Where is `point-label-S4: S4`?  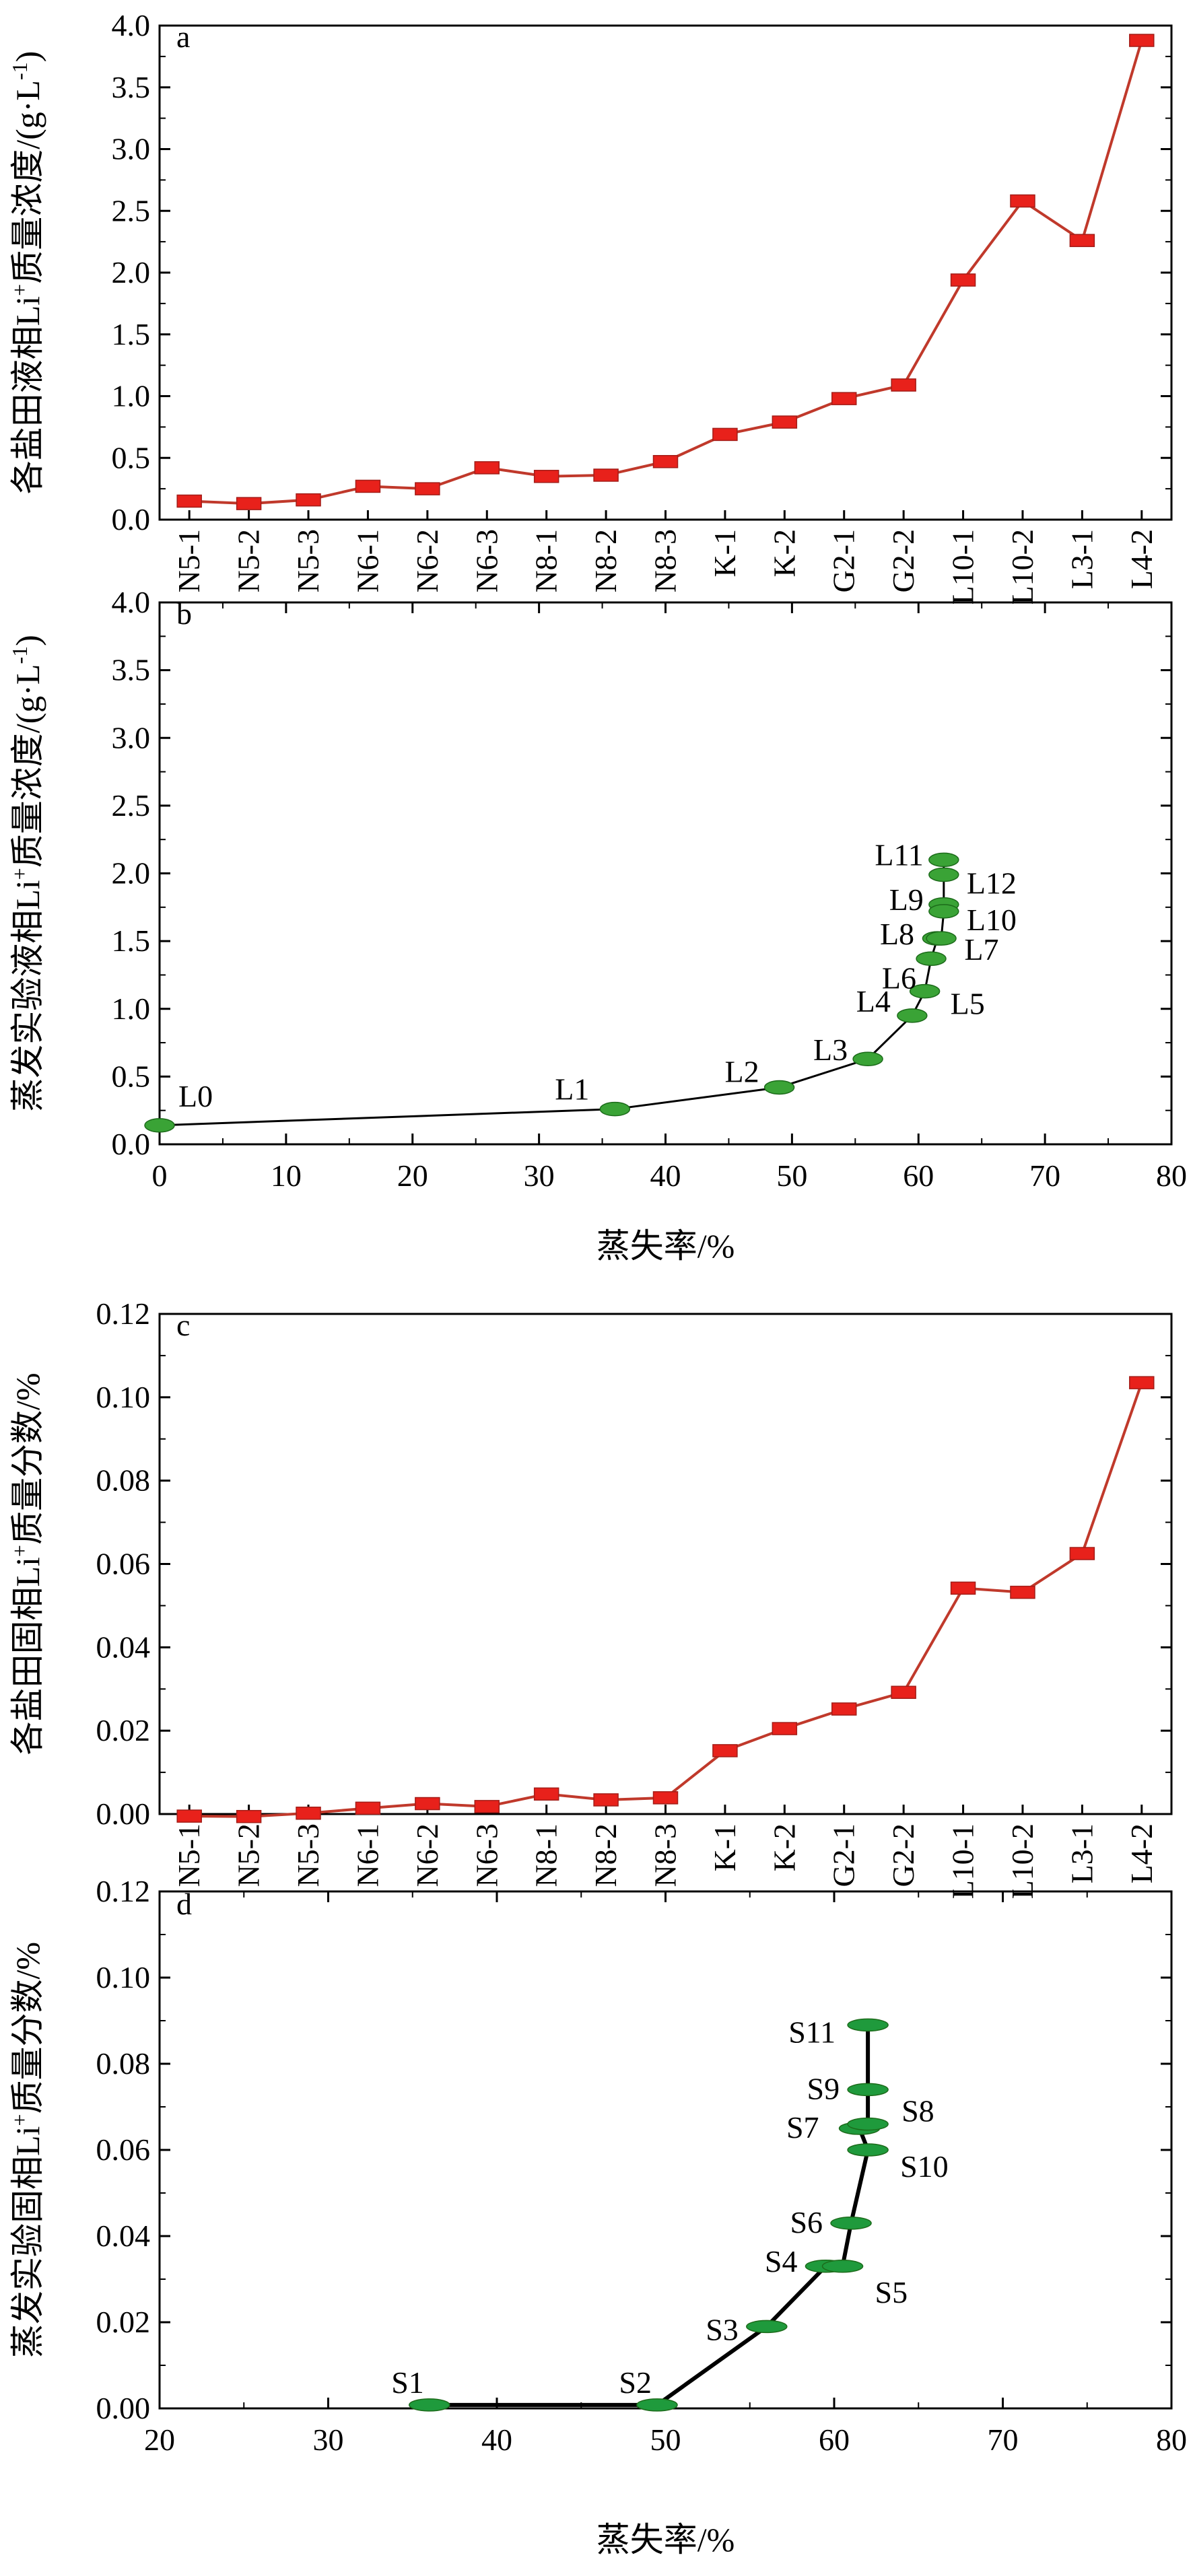 point-label-S4: S4 is located at coordinates (781, 2261).